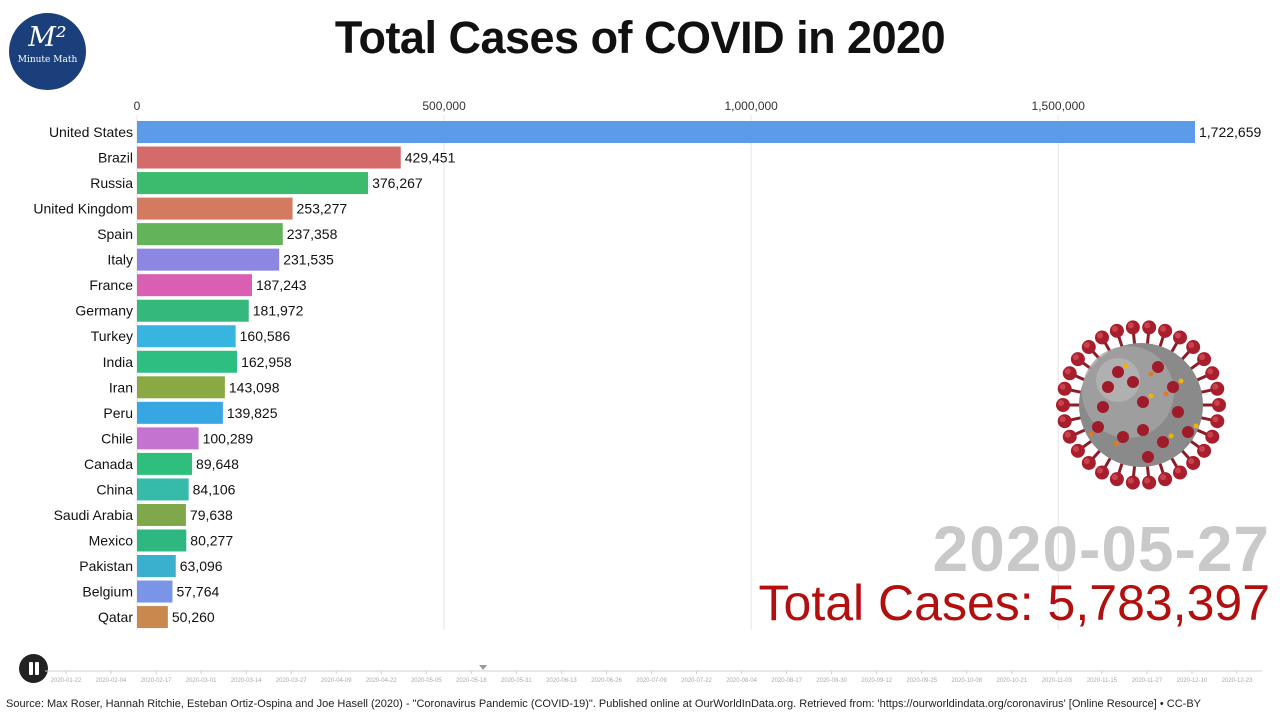 The image size is (1280, 720). Describe the element at coordinates (107, 592) in the screenshot. I see `category-label: Belgium` at that location.